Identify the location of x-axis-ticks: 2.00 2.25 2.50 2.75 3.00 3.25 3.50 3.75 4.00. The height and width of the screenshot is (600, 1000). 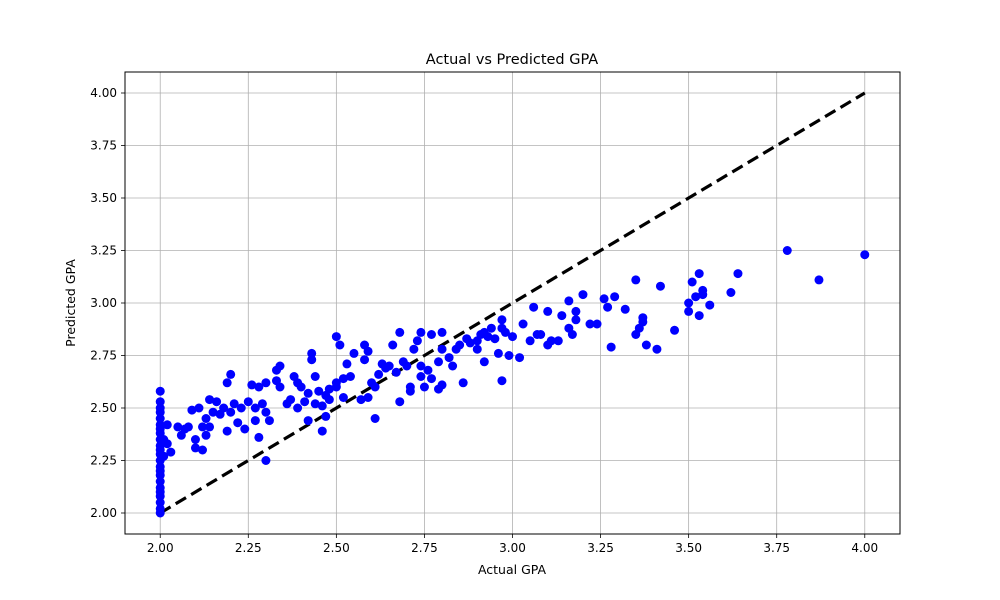
(512, 544).